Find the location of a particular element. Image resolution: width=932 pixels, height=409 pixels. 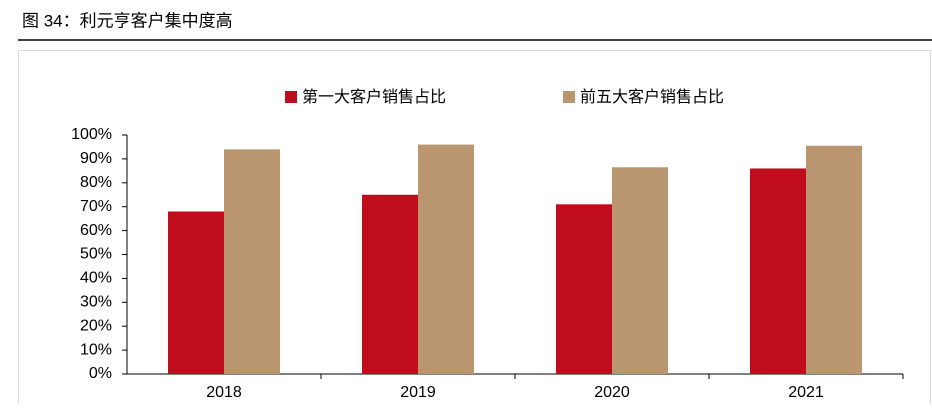

legend-label: 前五大客户销售占比 is located at coordinates (652, 97).